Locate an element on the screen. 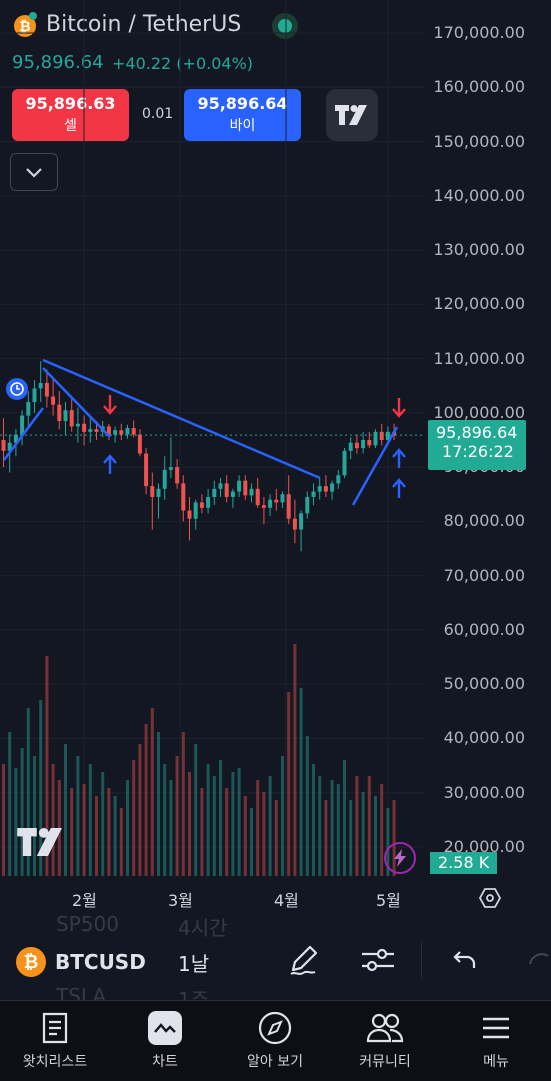 This screenshot has height=1081, width=551. tradingview-logo-button is located at coordinates (352, 115).